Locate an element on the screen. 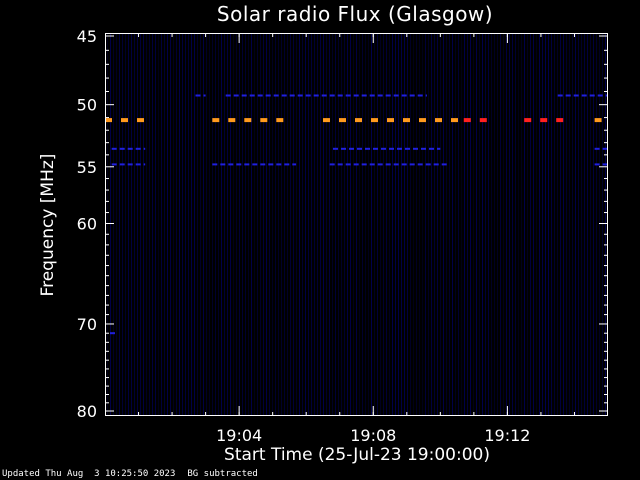  y-tick-label: 80 is located at coordinates (87, 411).